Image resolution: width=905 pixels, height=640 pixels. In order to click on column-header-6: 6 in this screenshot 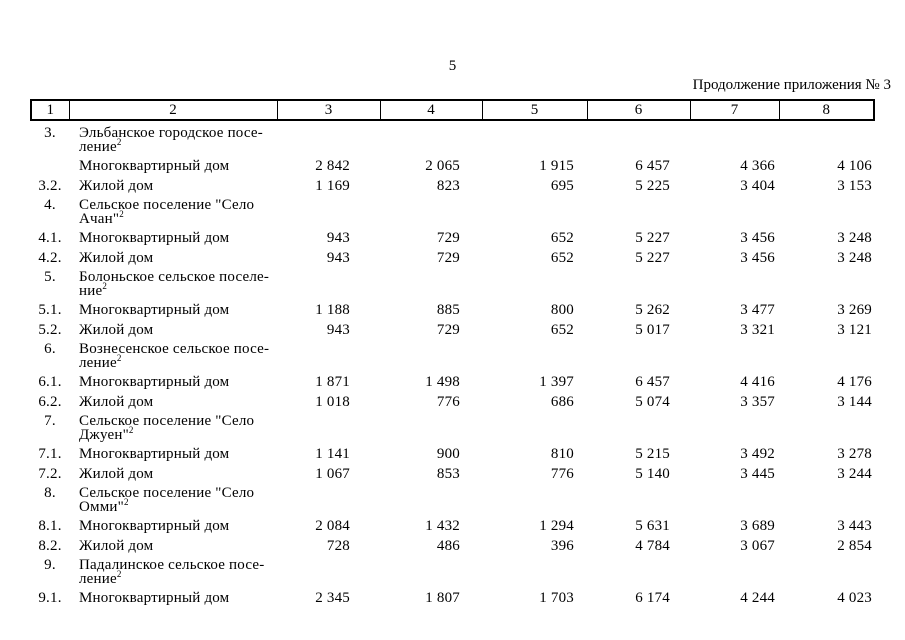, I will do `click(638, 110)`.